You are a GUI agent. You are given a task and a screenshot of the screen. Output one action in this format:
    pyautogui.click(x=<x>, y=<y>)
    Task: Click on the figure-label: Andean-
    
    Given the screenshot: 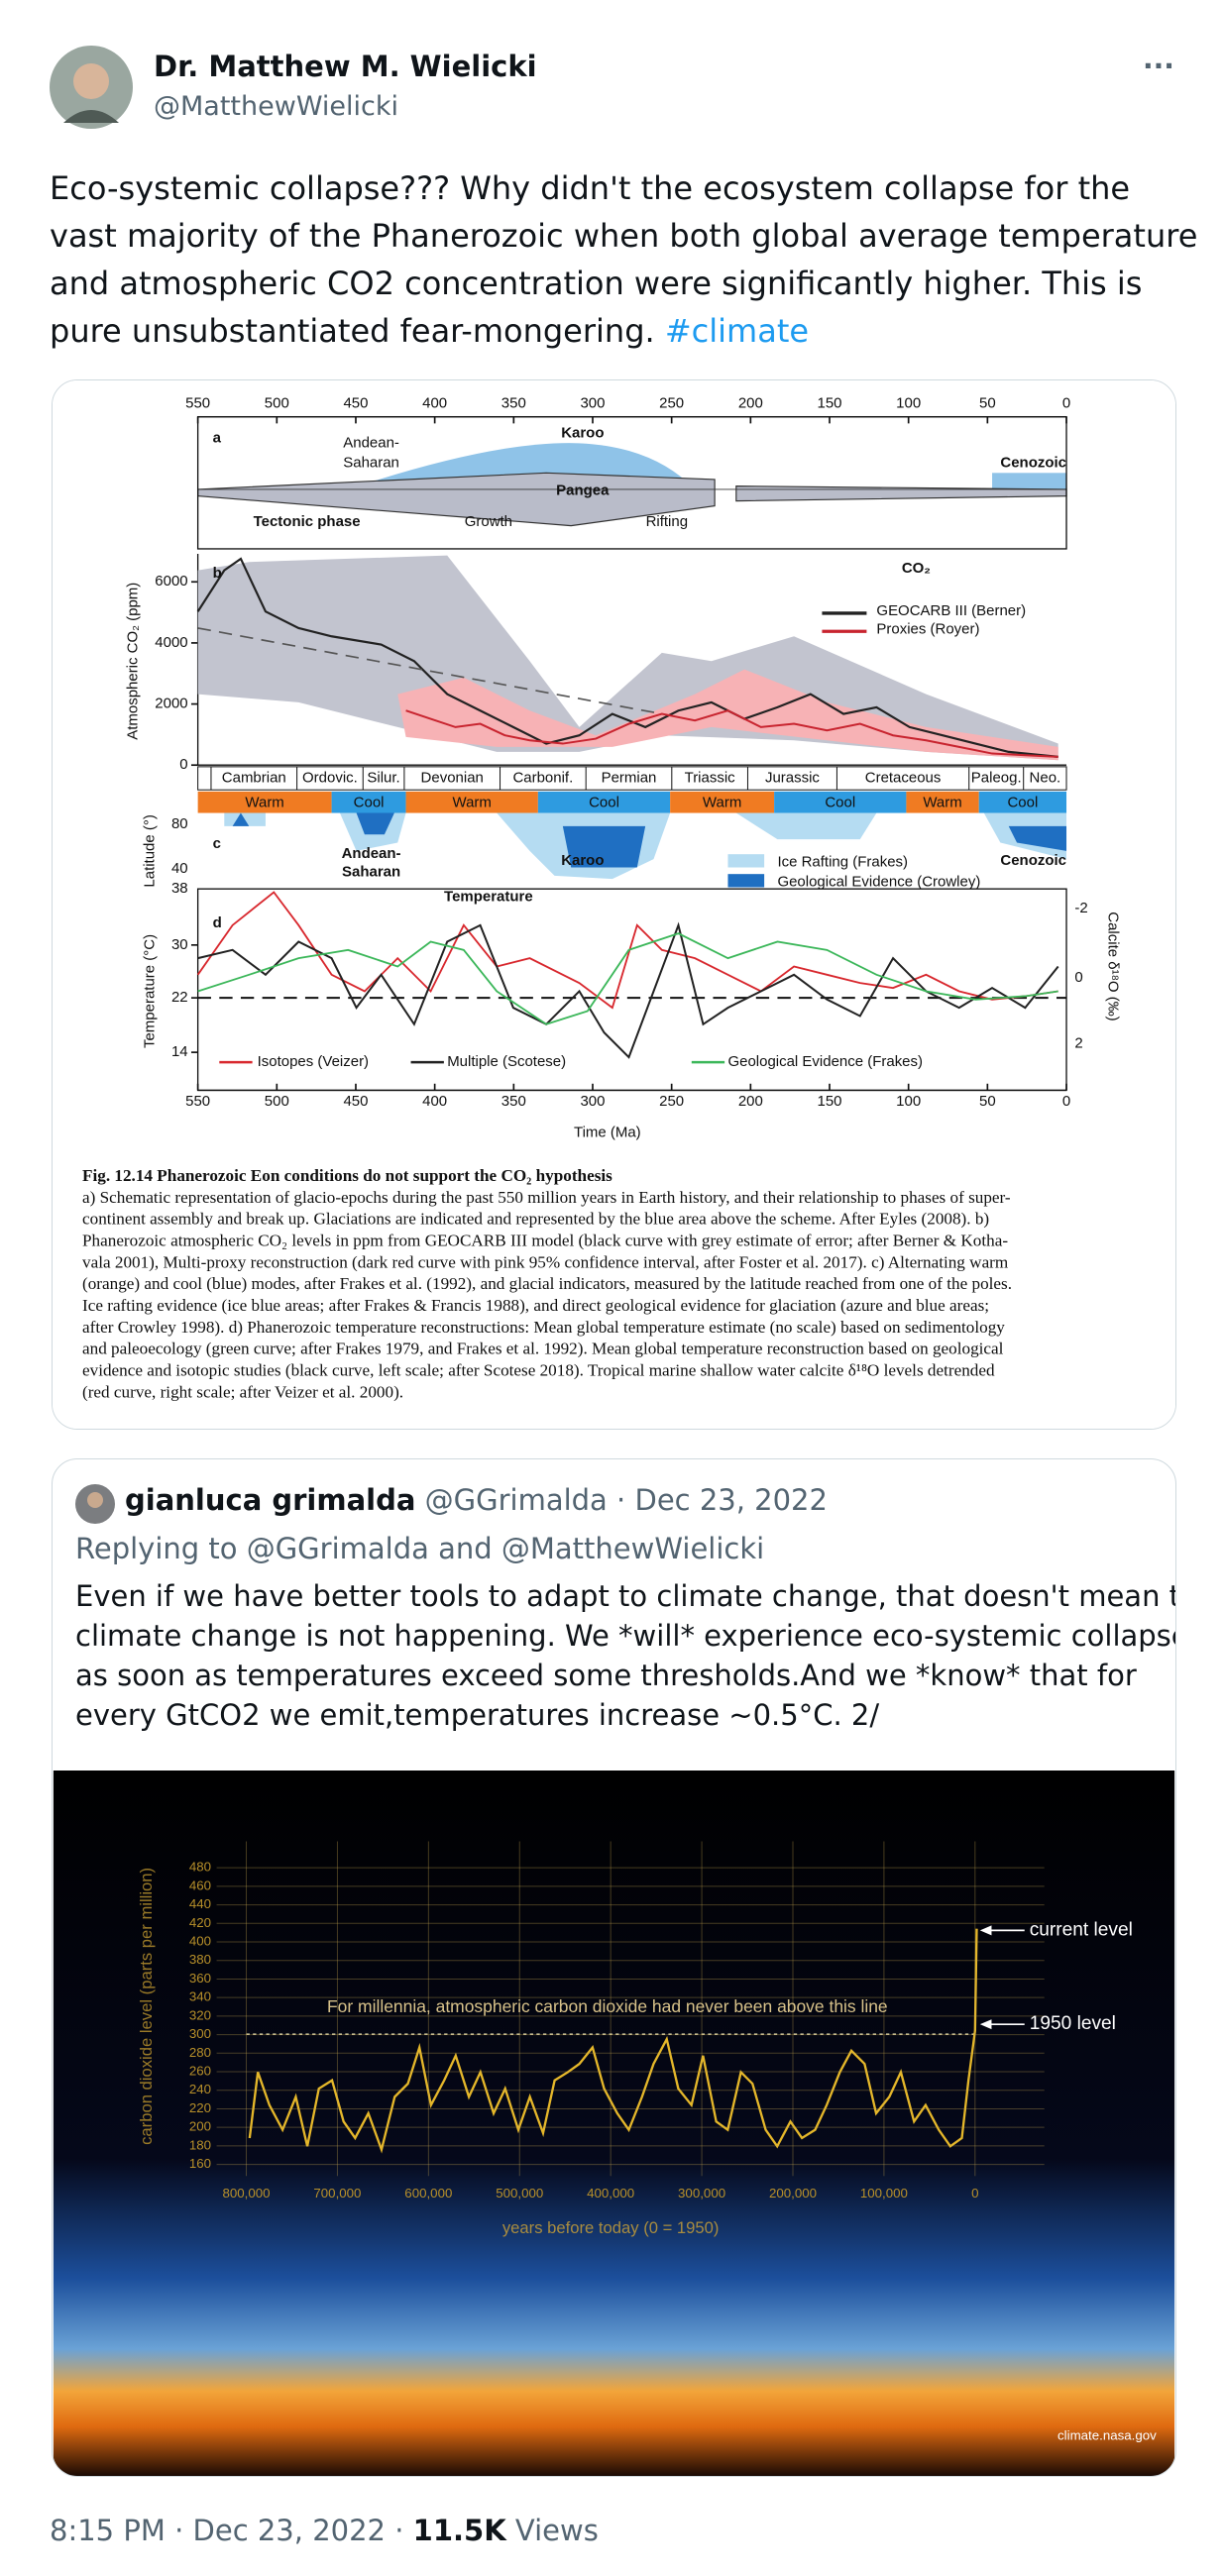 What is the action you would take?
    pyautogui.click(x=371, y=442)
    